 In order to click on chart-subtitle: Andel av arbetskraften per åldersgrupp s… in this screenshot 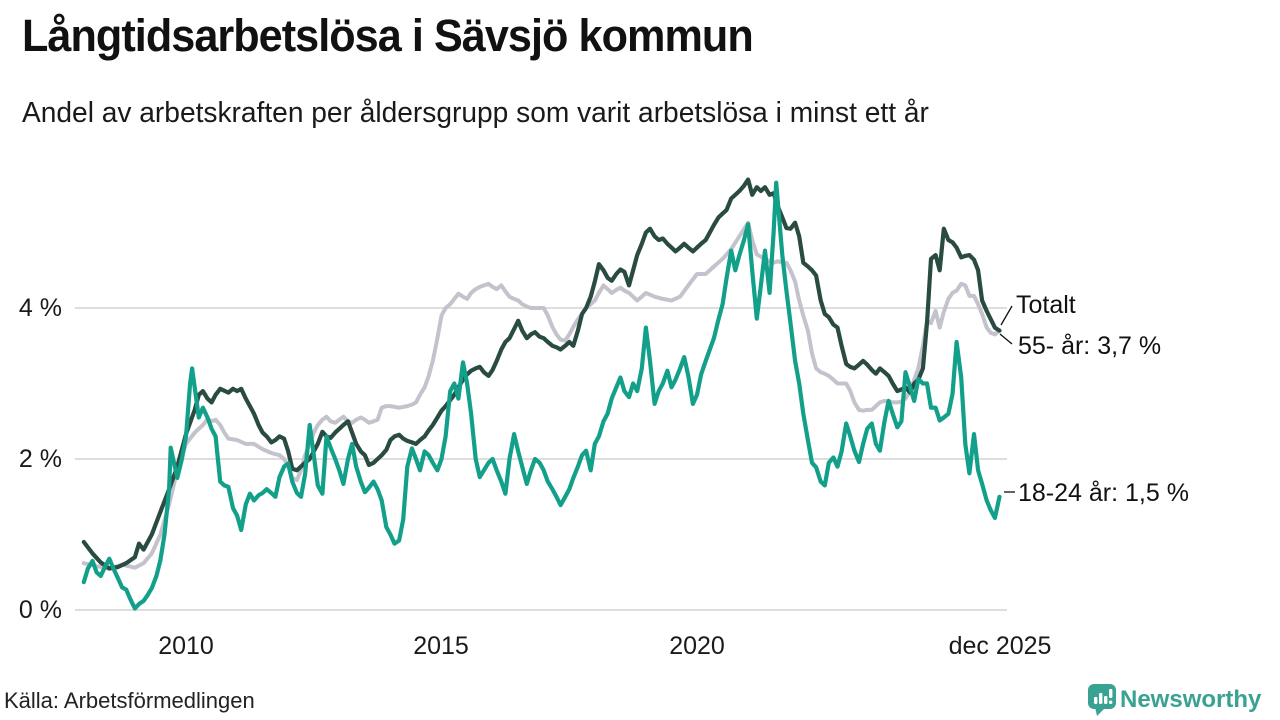, I will do `click(475, 113)`.